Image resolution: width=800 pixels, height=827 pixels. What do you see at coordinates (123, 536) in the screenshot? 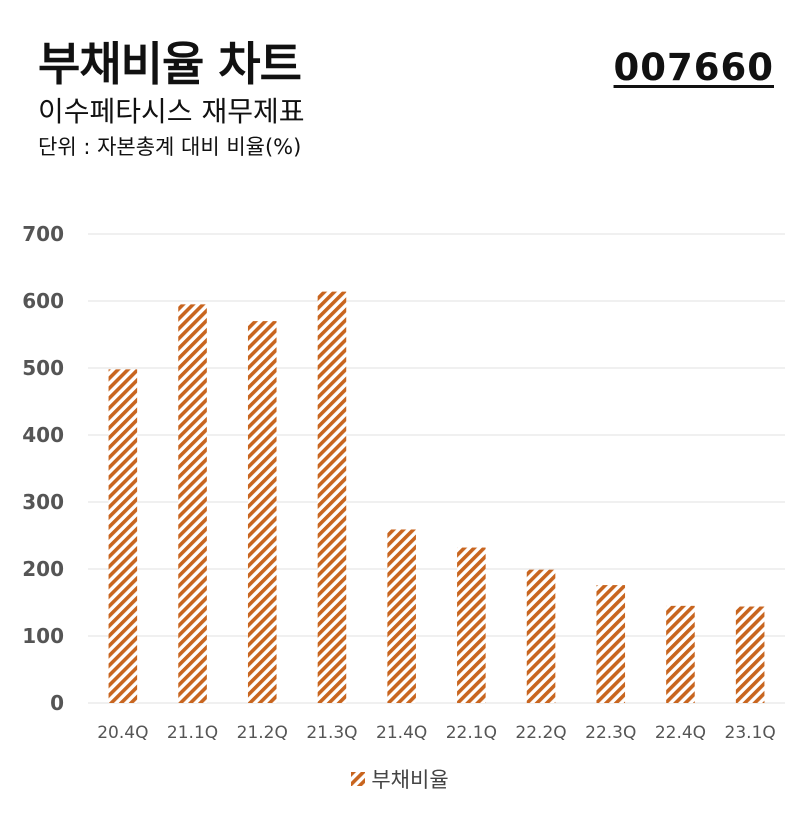
I see `bar-20.4Q` at bounding box center [123, 536].